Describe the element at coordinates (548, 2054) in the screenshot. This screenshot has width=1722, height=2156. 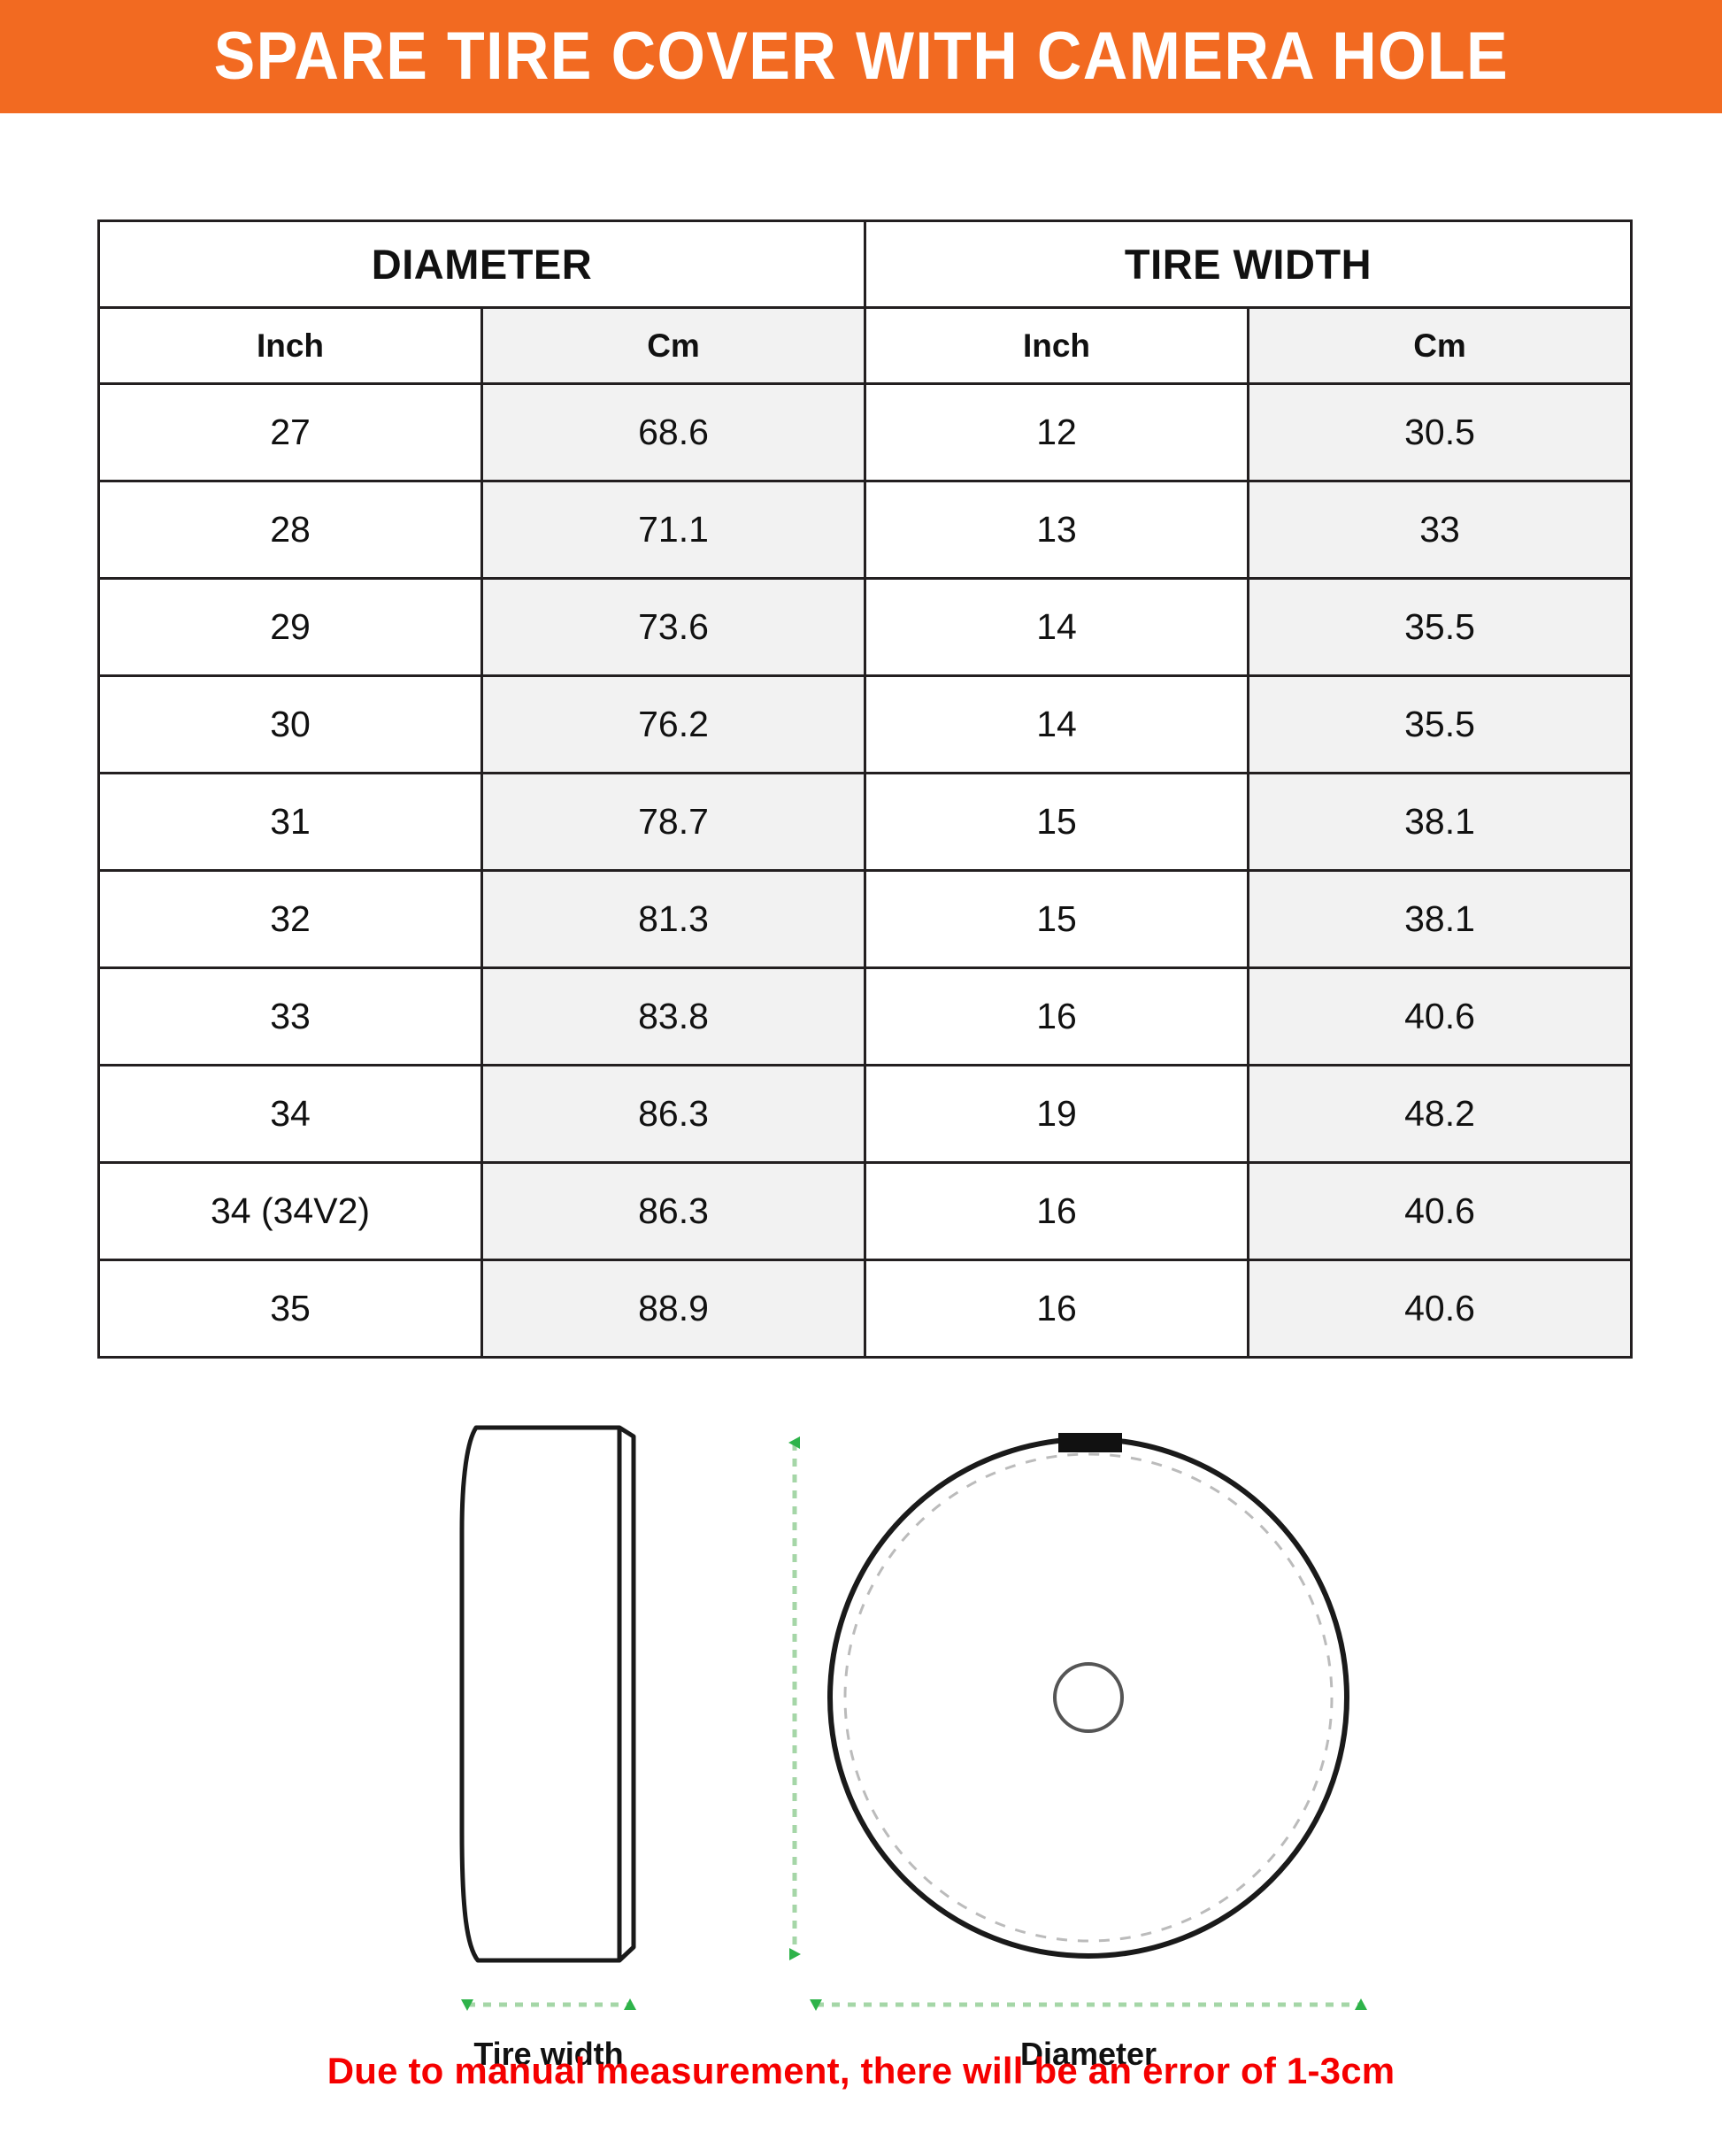
I see `side-view-label: Tire width` at that location.